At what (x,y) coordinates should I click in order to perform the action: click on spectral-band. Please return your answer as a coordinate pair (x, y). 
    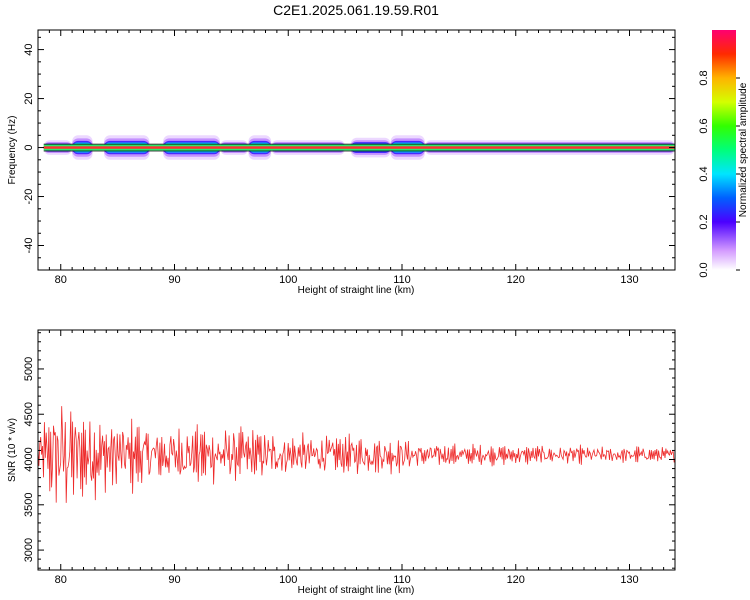
    Looking at the image, I should click on (359, 147).